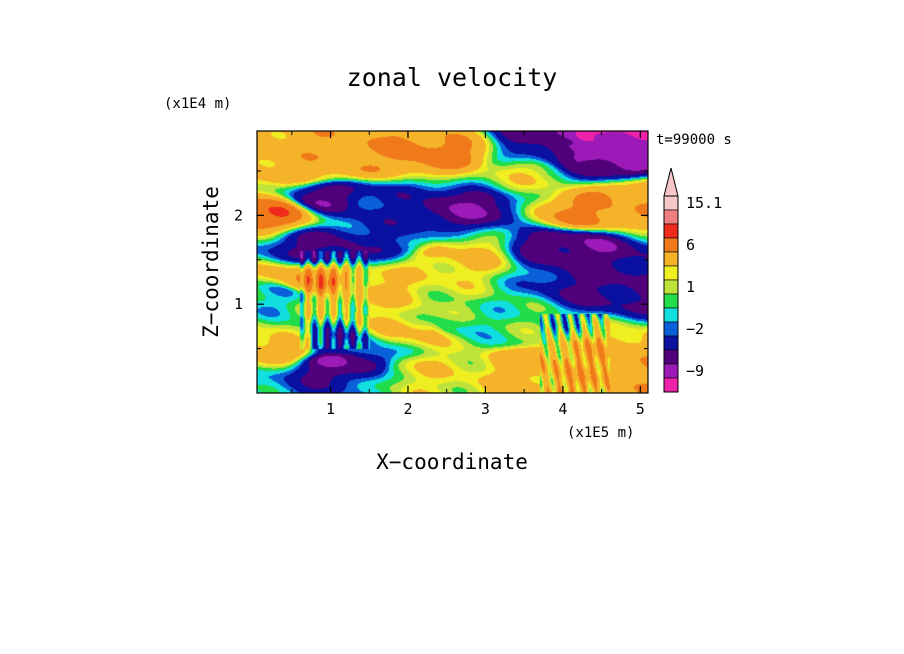  Describe the element at coordinates (211, 262) in the screenshot. I see `y-axis-title: Z−coordinate` at that location.